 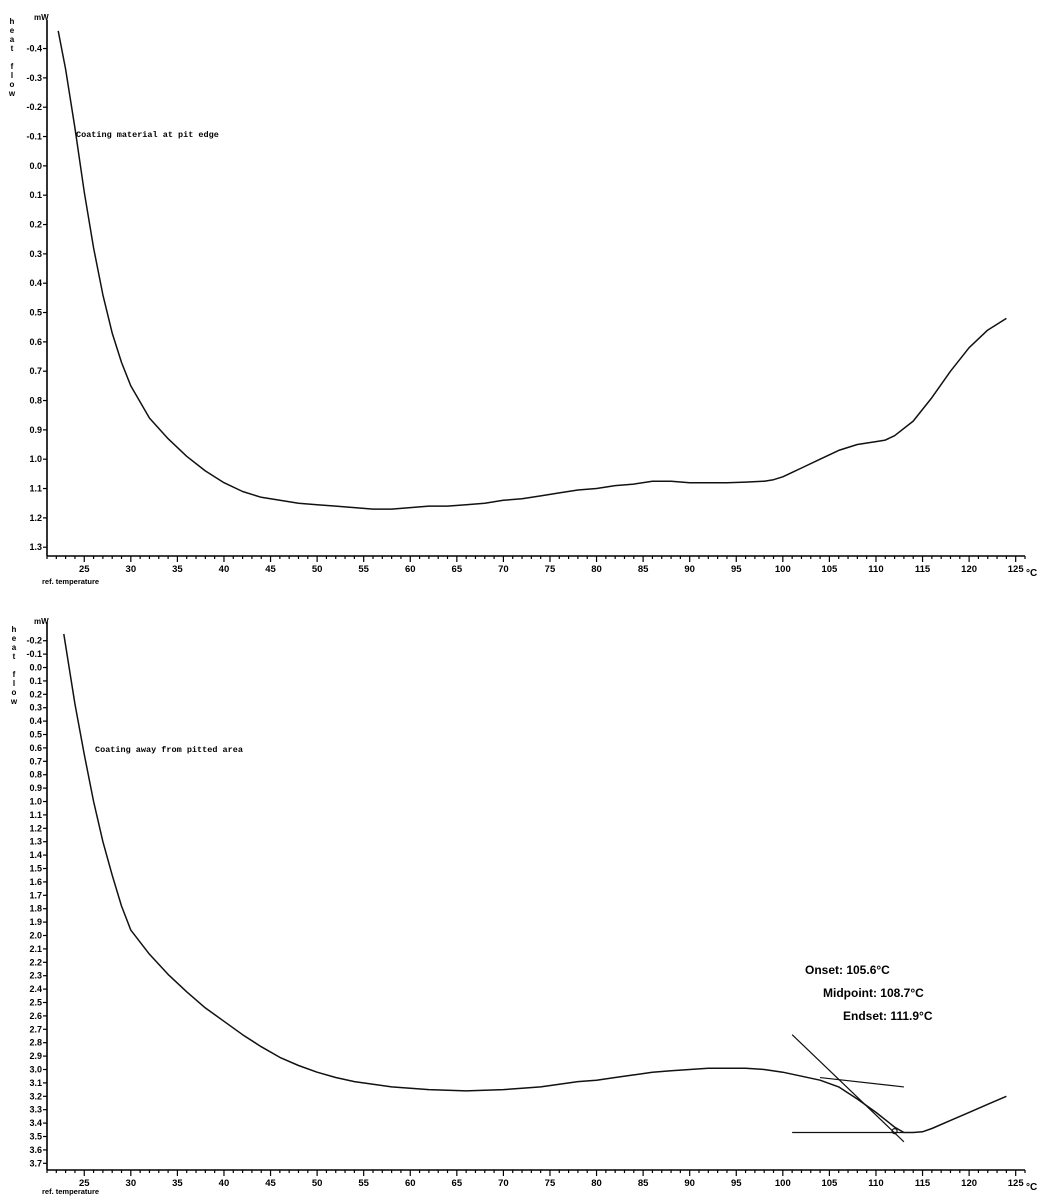 I want to click on y-tick-label: 1.6, so click(x=35, y=882).